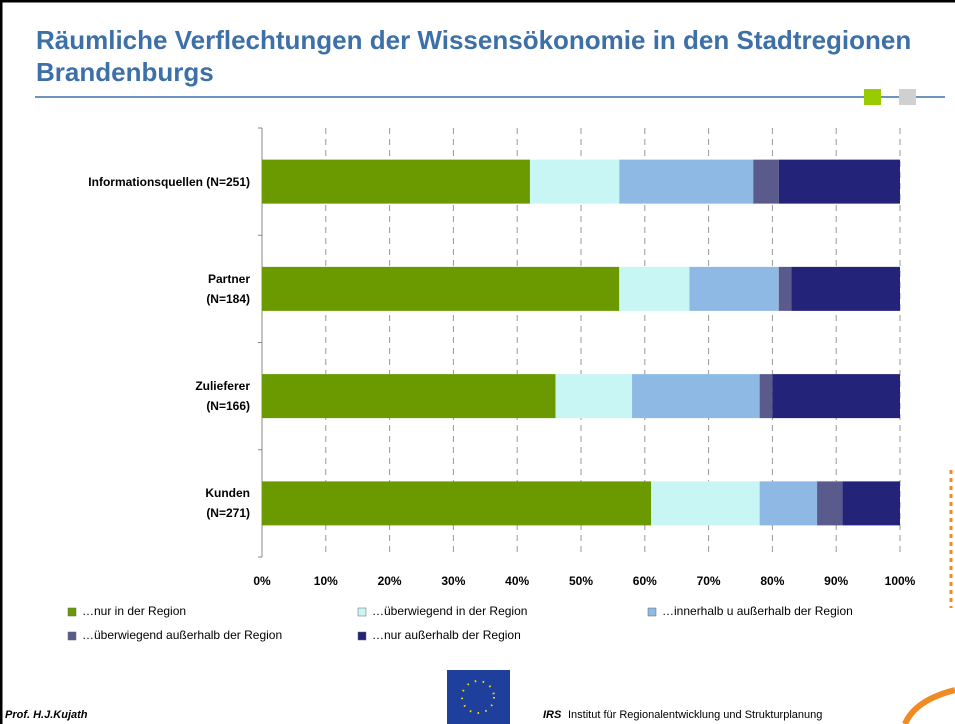  I want to click on x-tick-label: 90%, so click(836, 581).